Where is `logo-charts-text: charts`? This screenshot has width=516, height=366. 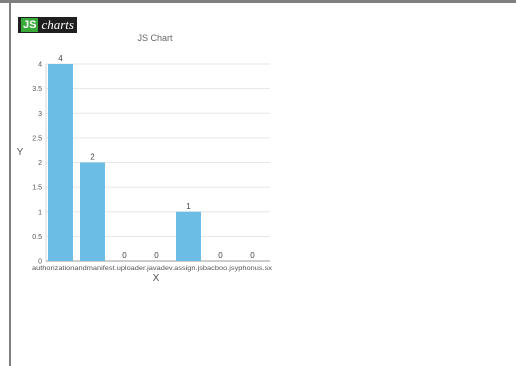 logo-charts-text: charts is located at coordinates (57, 24).